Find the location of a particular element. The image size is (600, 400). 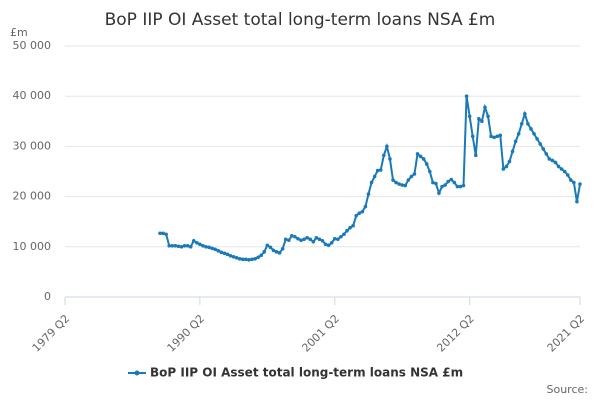

y-axis-label: £m is located at coordinates (19, 32).